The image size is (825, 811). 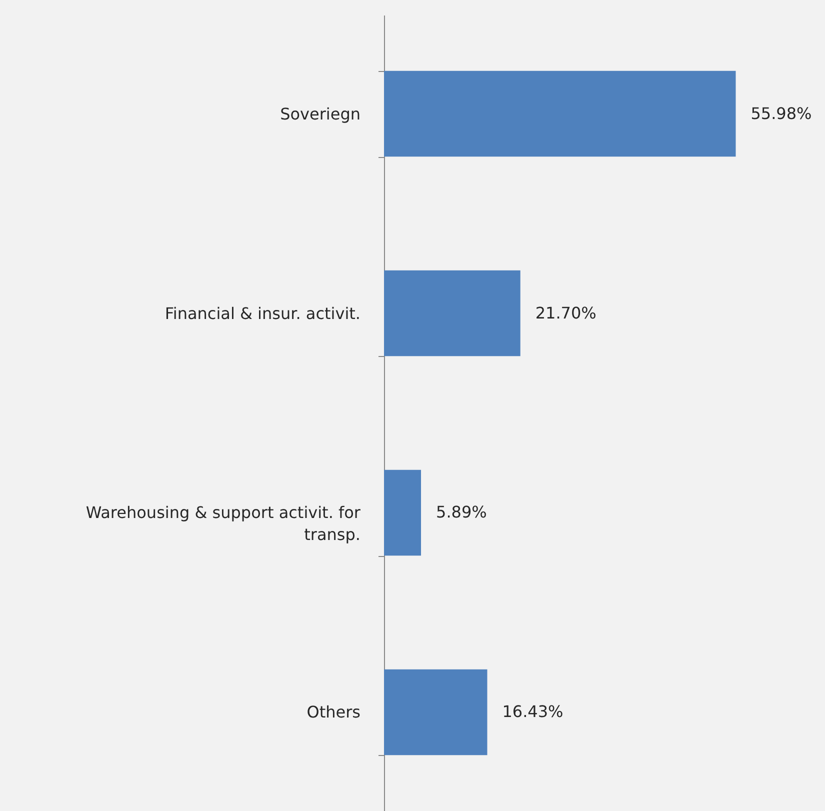 I want to click on data-label: 16.43%, so click(x=533, y=712).